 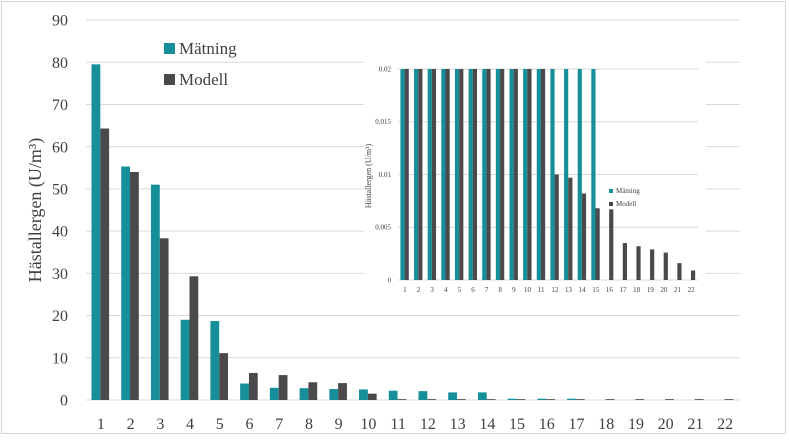 What do you see at coordinates (397, 424) in the screenshot?
I see `main-x-tick-label: 11` at bounding box center [397, 424].